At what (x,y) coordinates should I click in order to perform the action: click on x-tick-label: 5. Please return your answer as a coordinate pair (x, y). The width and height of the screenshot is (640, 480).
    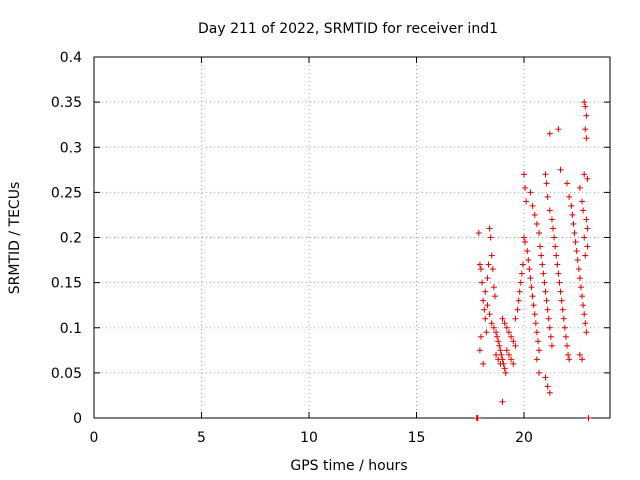
    Looking at the image, I should click on (201, 438).